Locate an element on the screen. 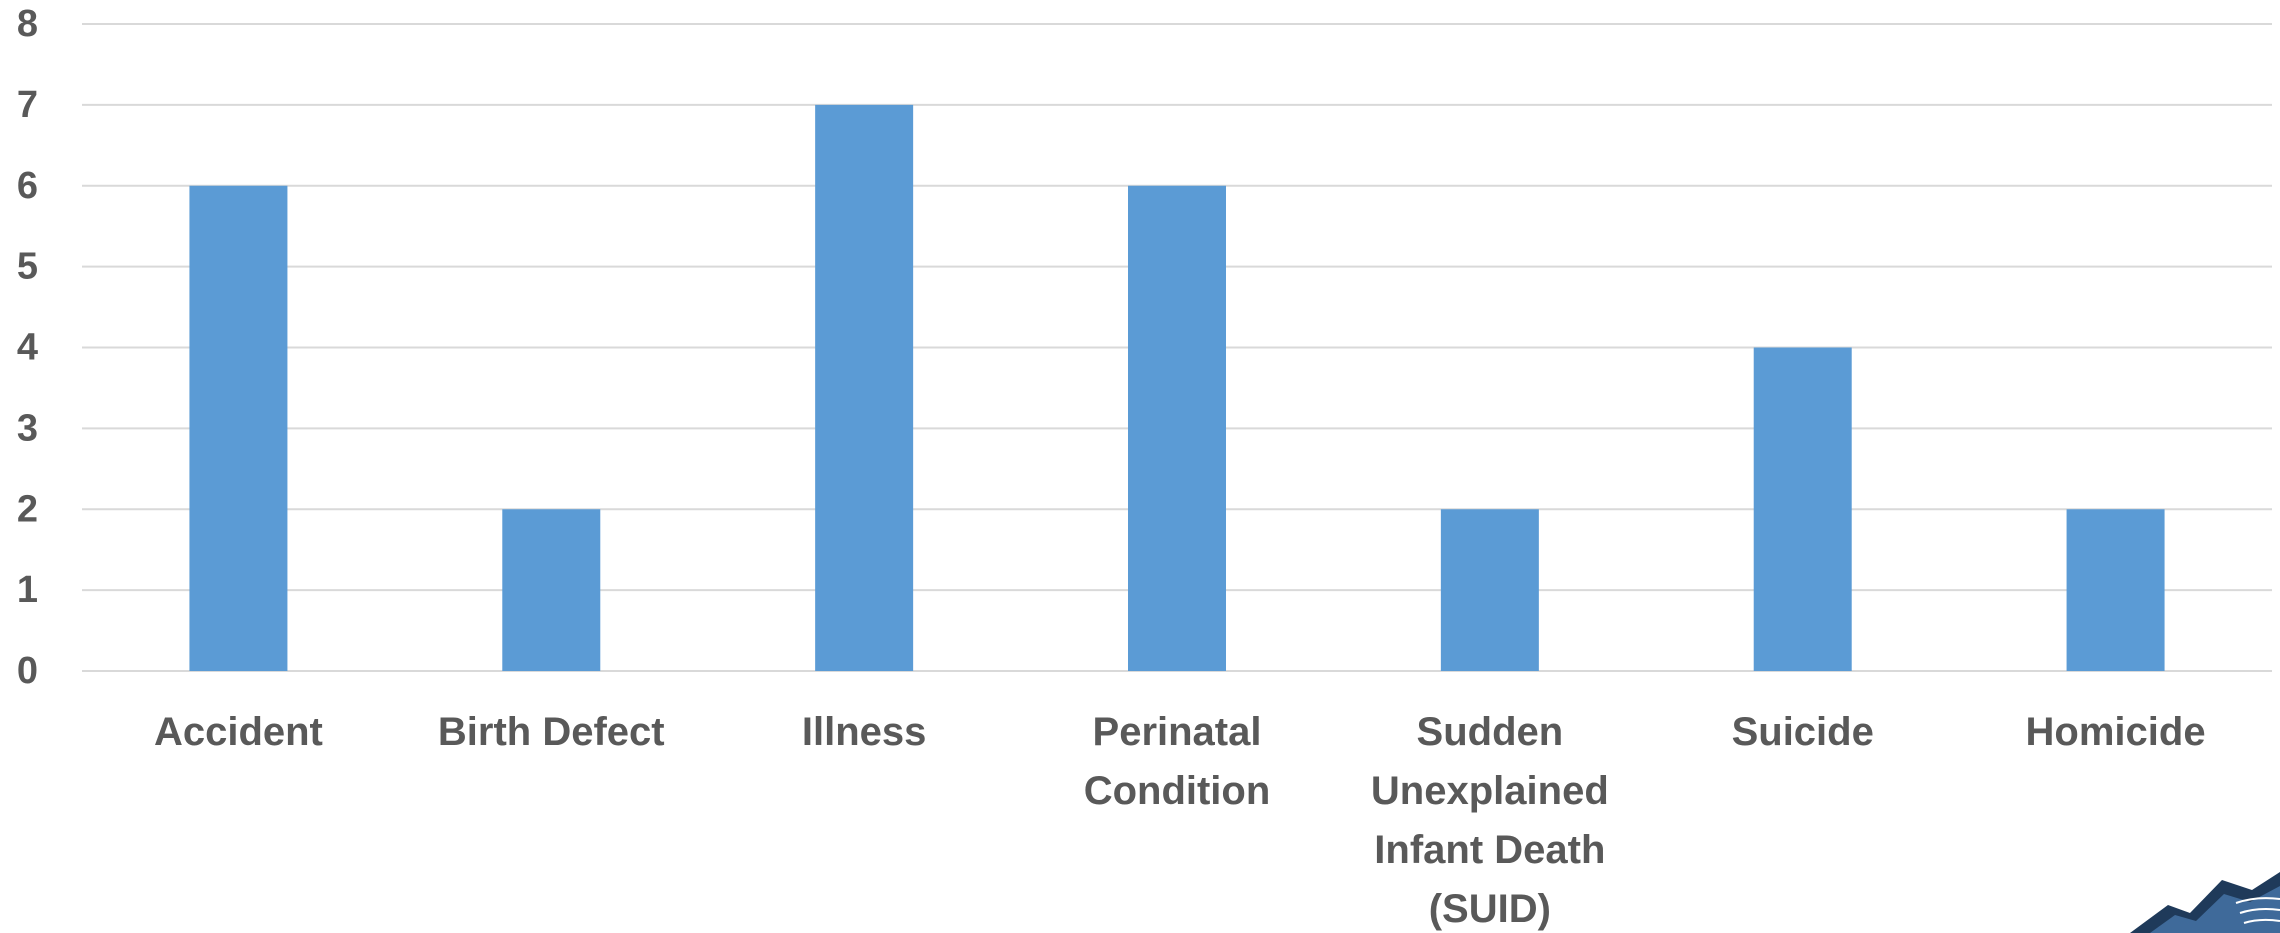 This screenshot has height=933, width=2280. x-category-label: Homicide is located at coordinates (2116, 732).